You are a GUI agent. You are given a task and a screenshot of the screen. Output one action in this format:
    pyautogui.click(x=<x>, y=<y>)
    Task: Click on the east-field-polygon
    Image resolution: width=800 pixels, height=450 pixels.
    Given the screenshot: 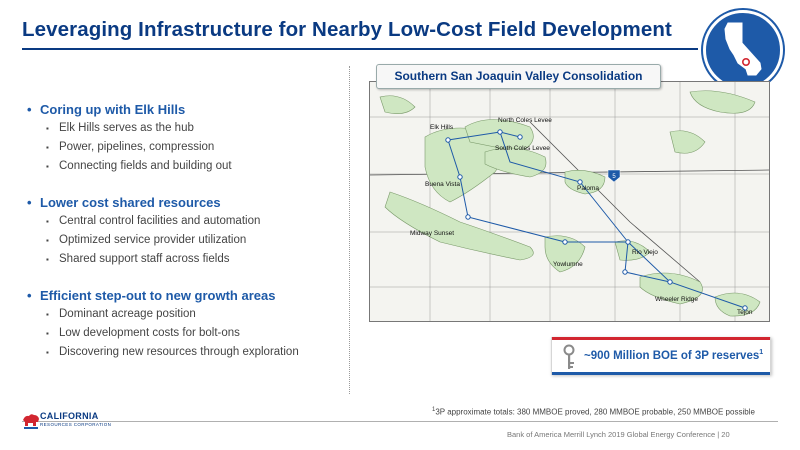 What is the action you would take?
    pyautogui.click(x=687, y=142)
    